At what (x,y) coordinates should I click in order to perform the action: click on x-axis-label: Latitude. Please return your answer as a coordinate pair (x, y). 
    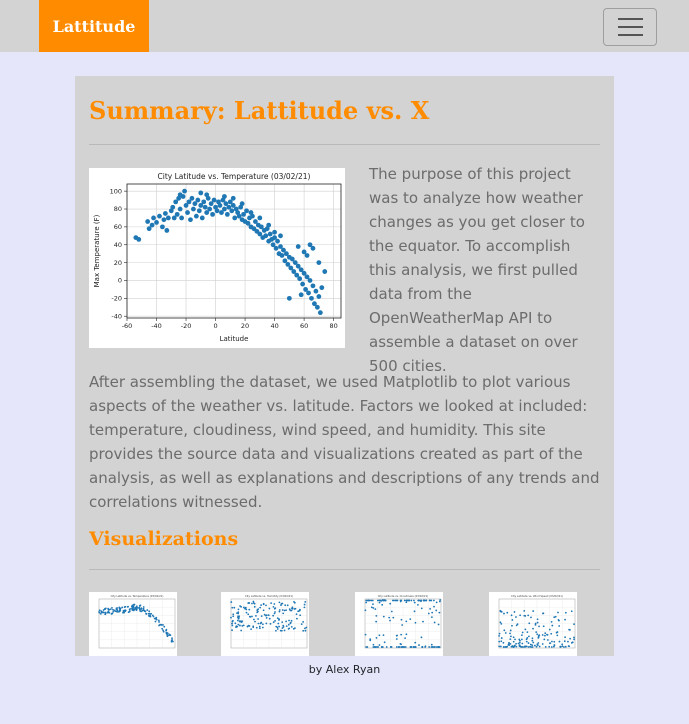
    Looking at the image, I should click on (234, 339).